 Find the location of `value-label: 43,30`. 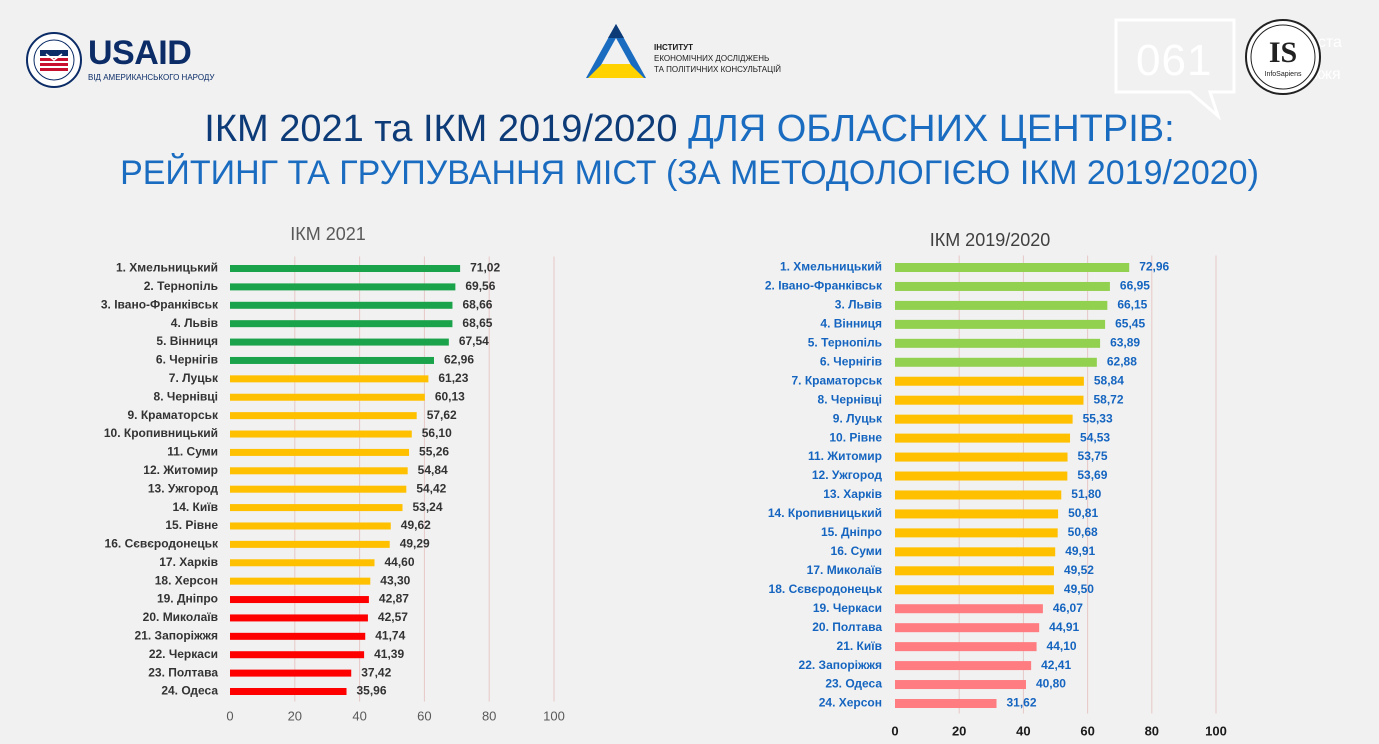

value-label: 43,30 is located at coordinates (395, 580).